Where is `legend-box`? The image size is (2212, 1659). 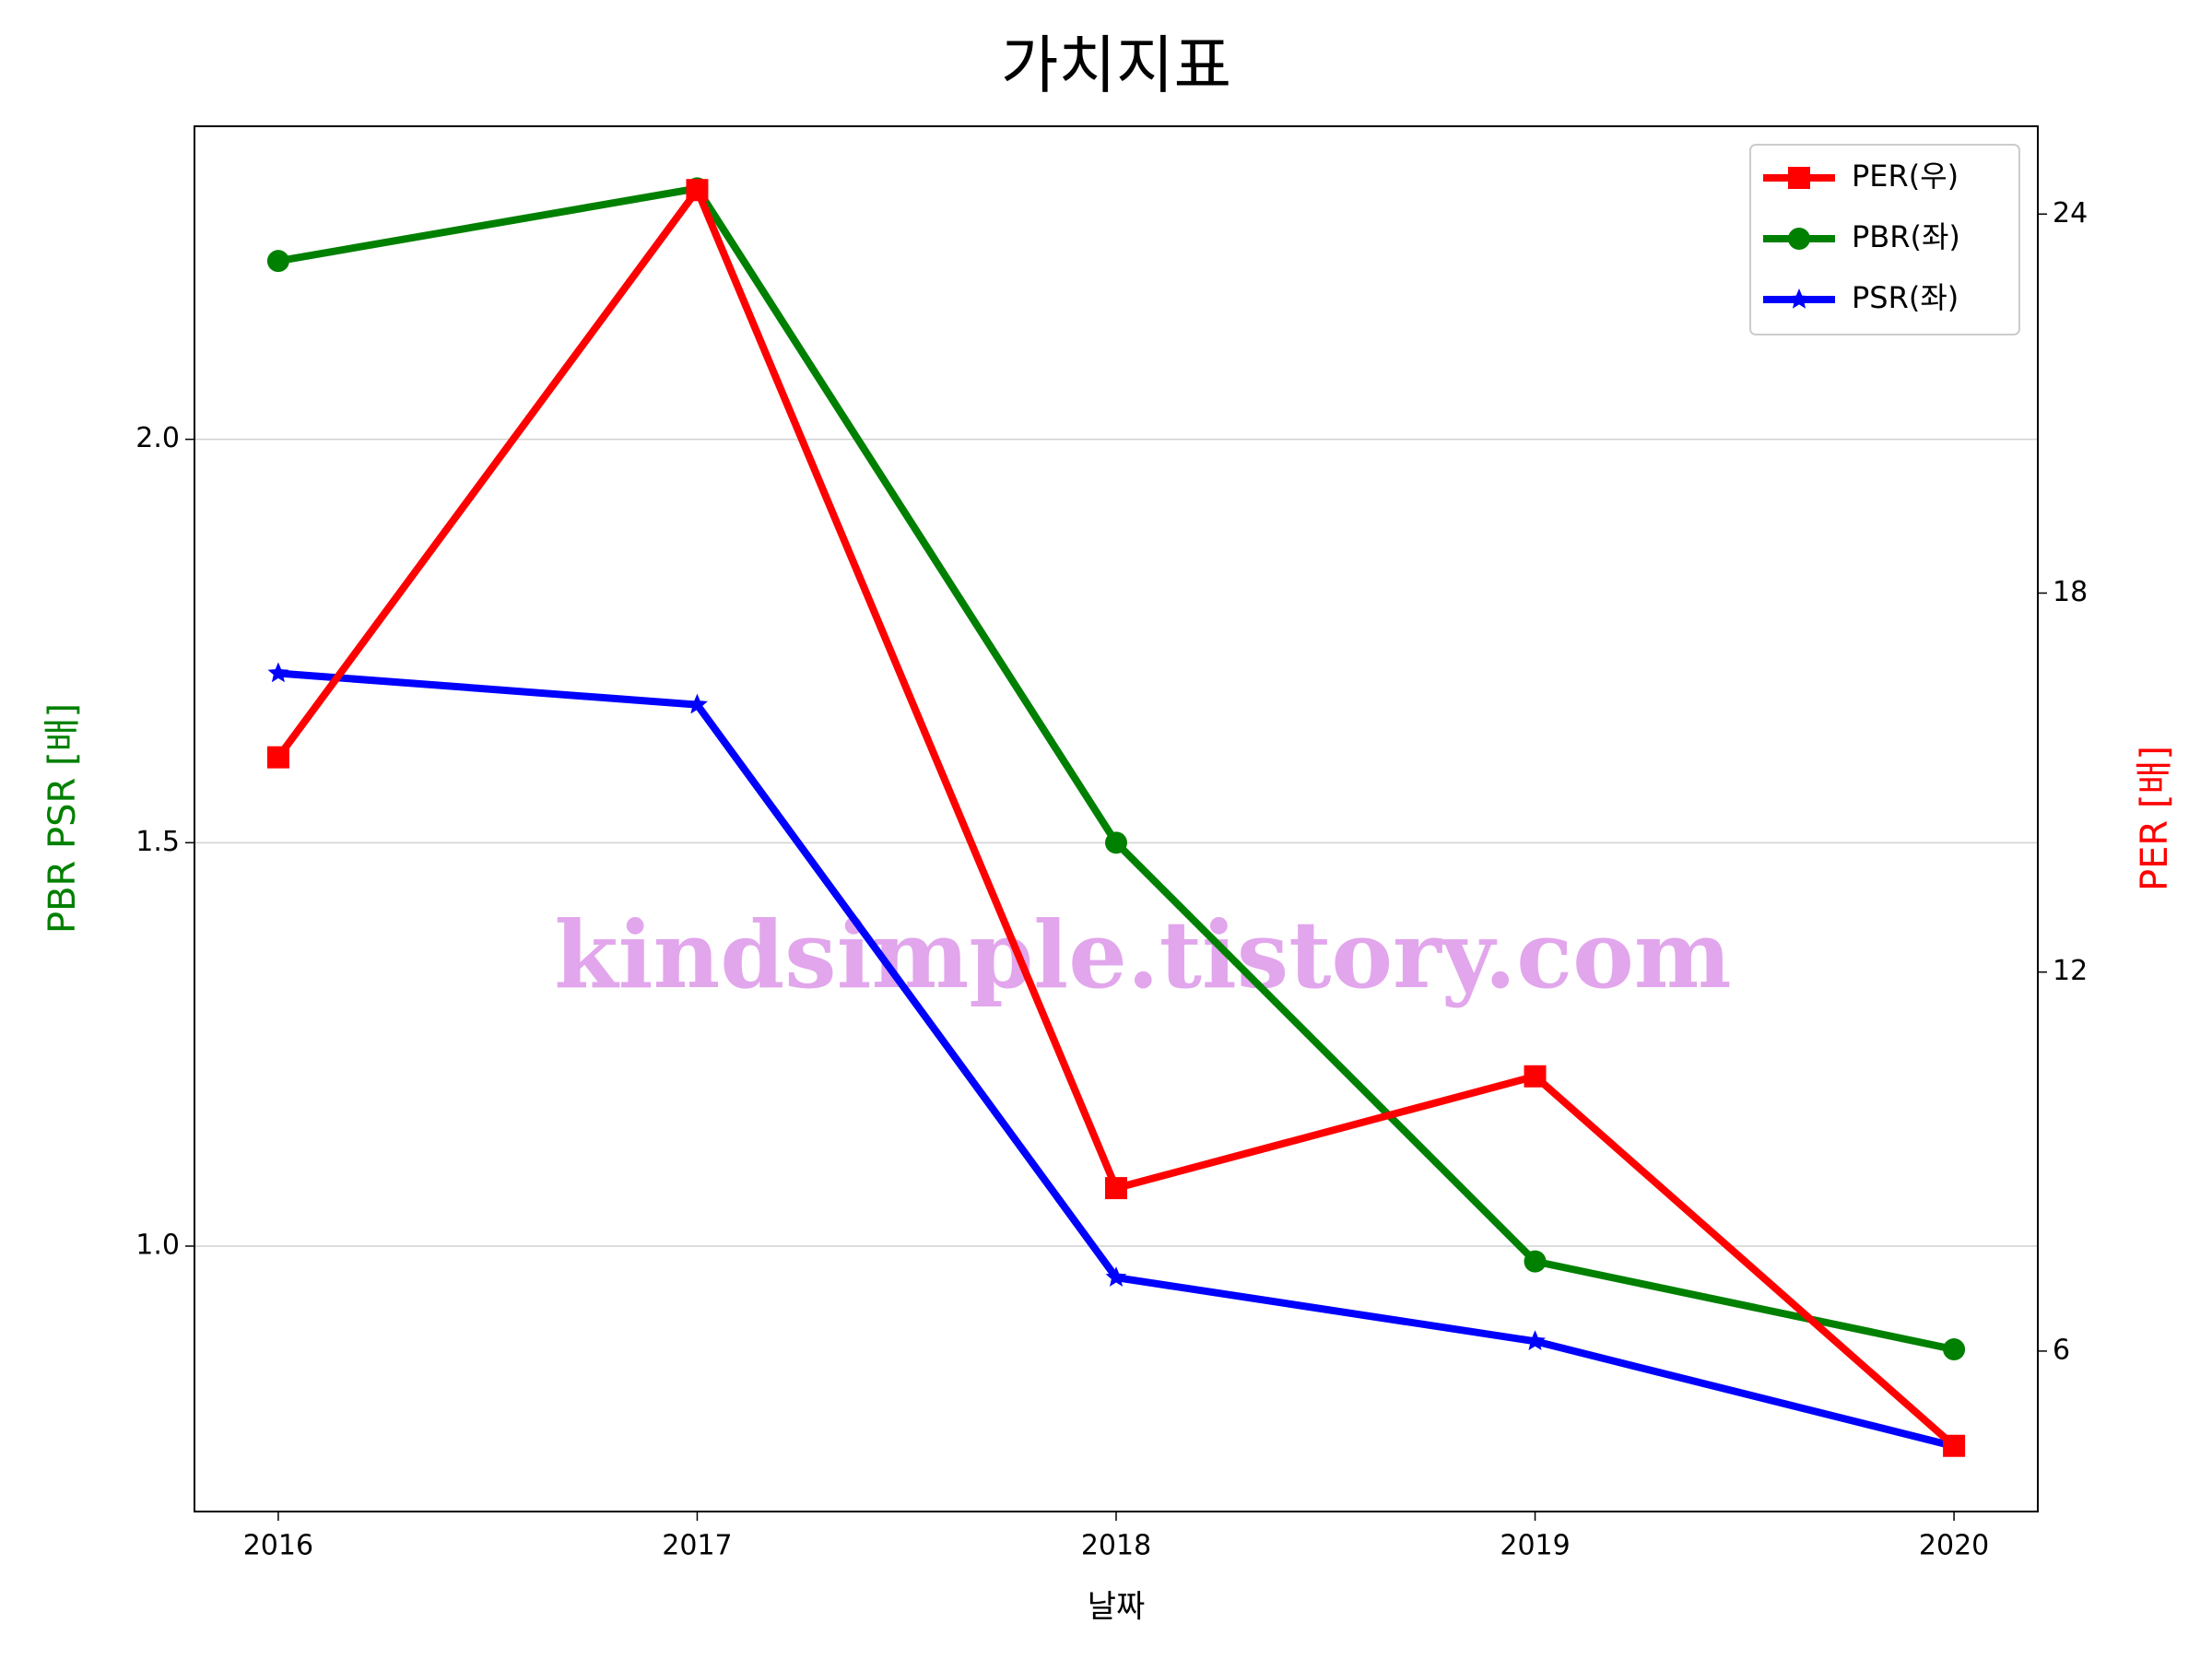 legend-box is located at coordinates (1884, 239).